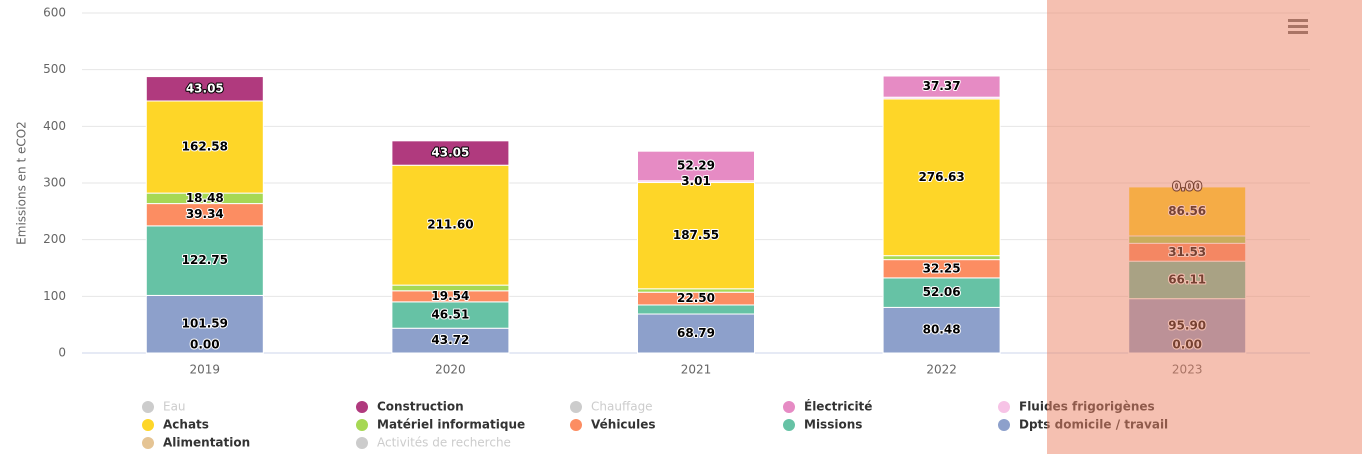 Image resolution: width=1362 pixels, height=454 pixels. I want to click on data-label: 187.55, so click(696, 235).